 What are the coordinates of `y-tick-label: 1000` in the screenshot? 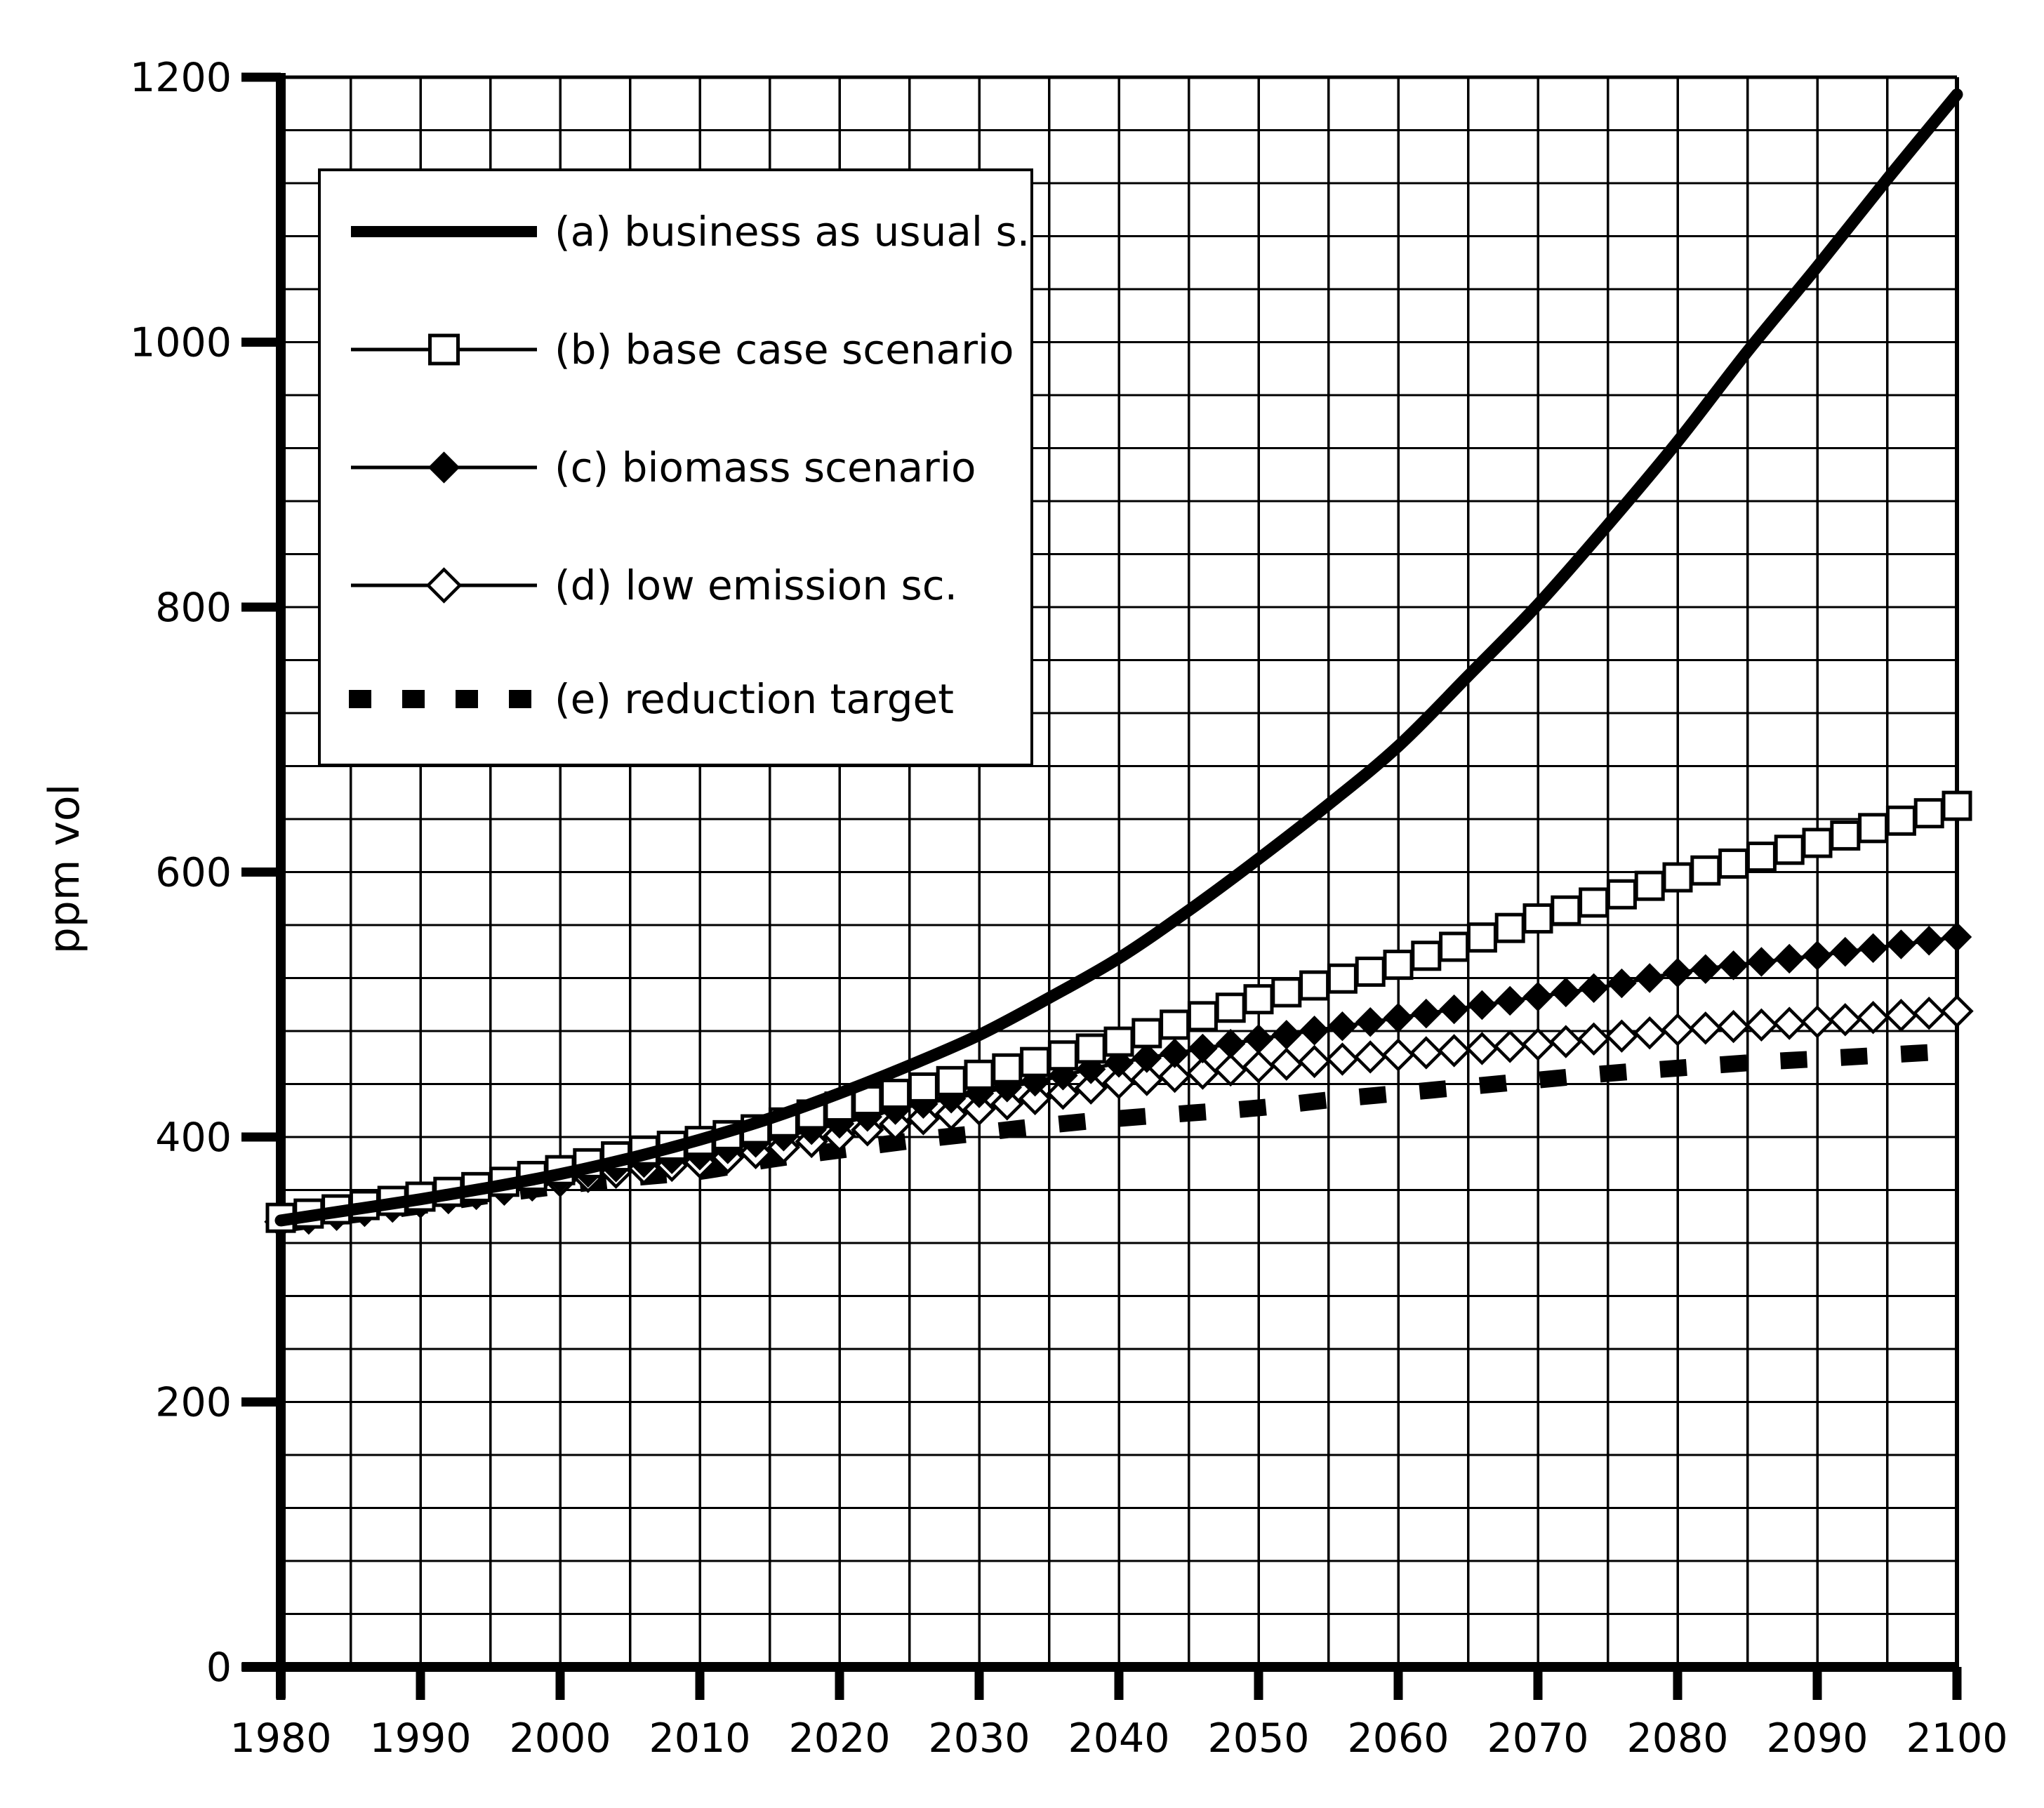 It's located at (181, 343).